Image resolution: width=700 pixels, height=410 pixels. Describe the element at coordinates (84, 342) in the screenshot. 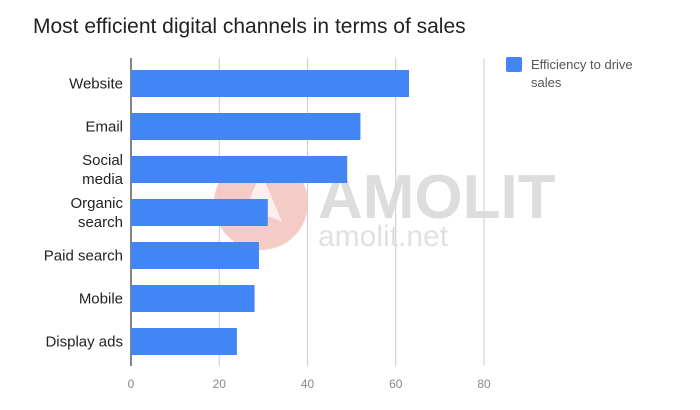

I see `category-label: Display ads` at that location.